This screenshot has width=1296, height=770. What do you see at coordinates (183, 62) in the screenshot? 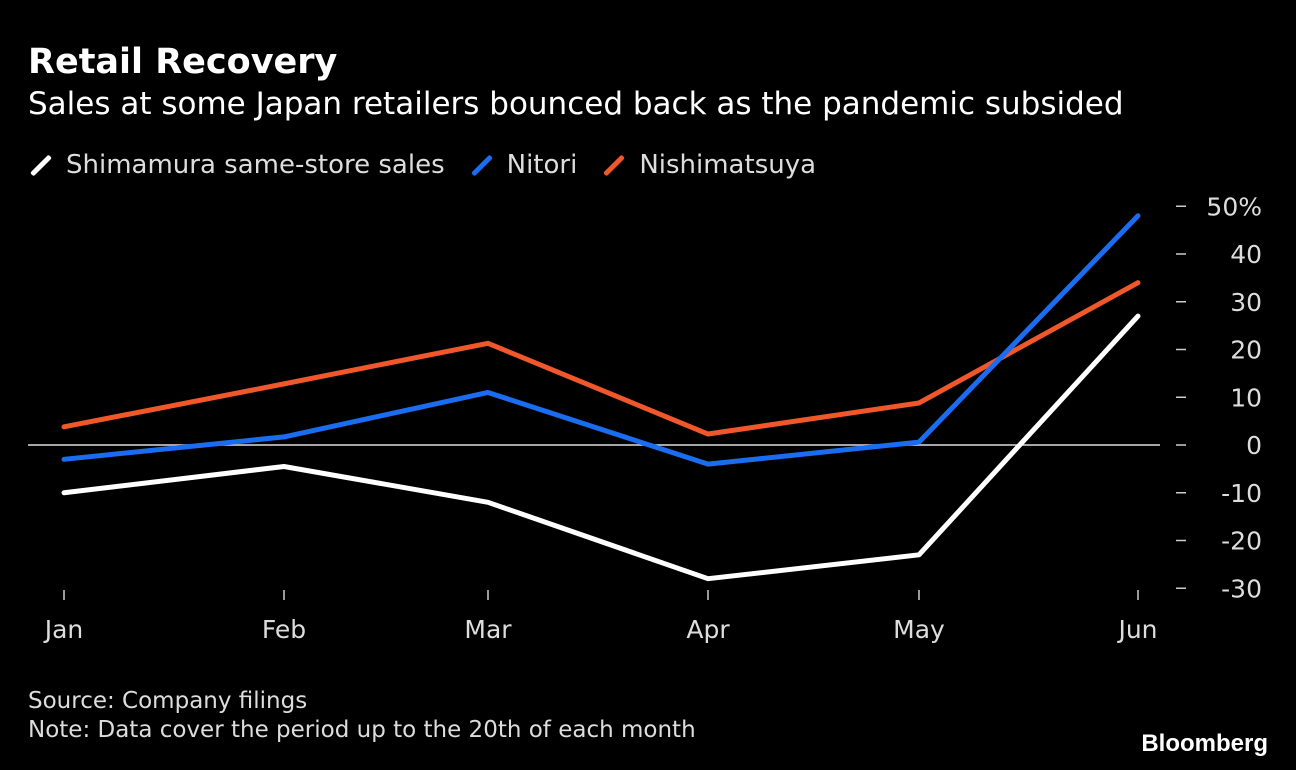
I see `chart-title: Retail Recovery` at bounding box center [183, 62].